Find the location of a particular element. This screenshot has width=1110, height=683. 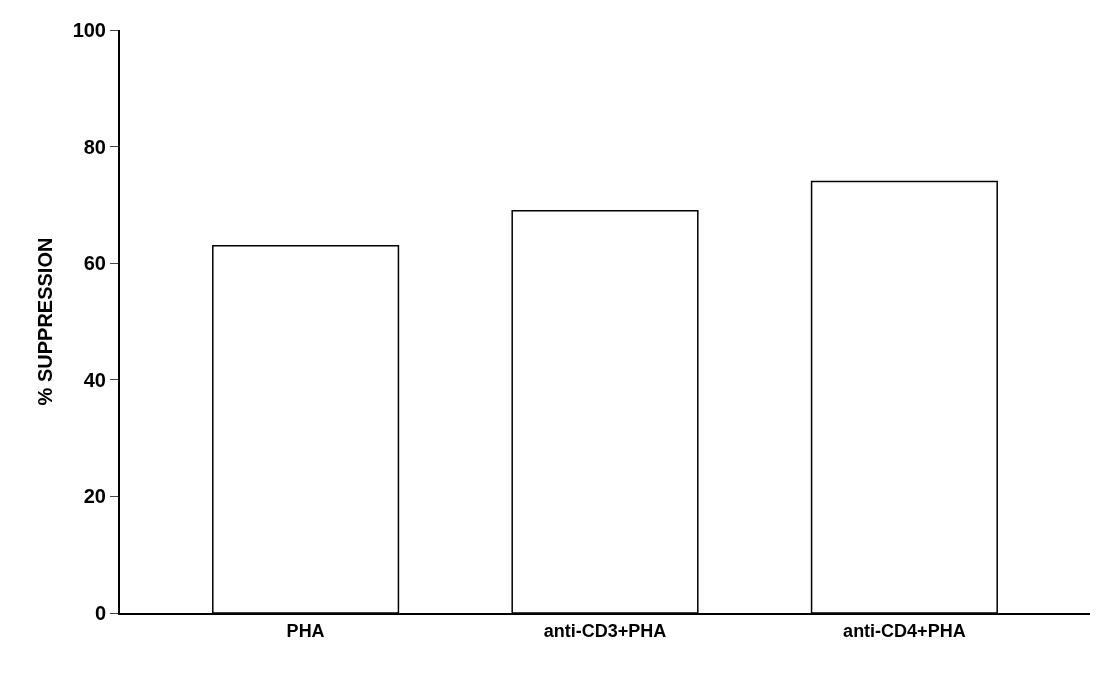

x-tick-label: PHA is located at coordinates (305, 630).